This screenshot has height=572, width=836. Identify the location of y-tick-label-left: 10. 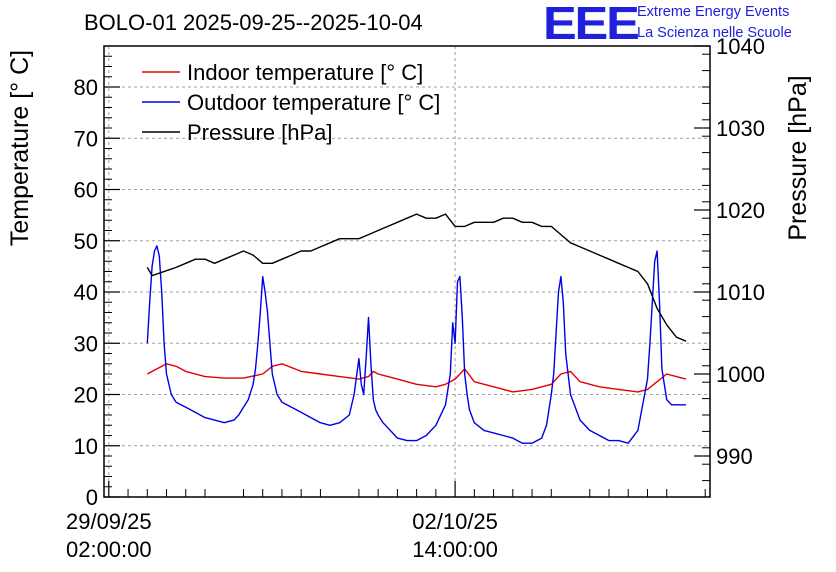
(86, 446).